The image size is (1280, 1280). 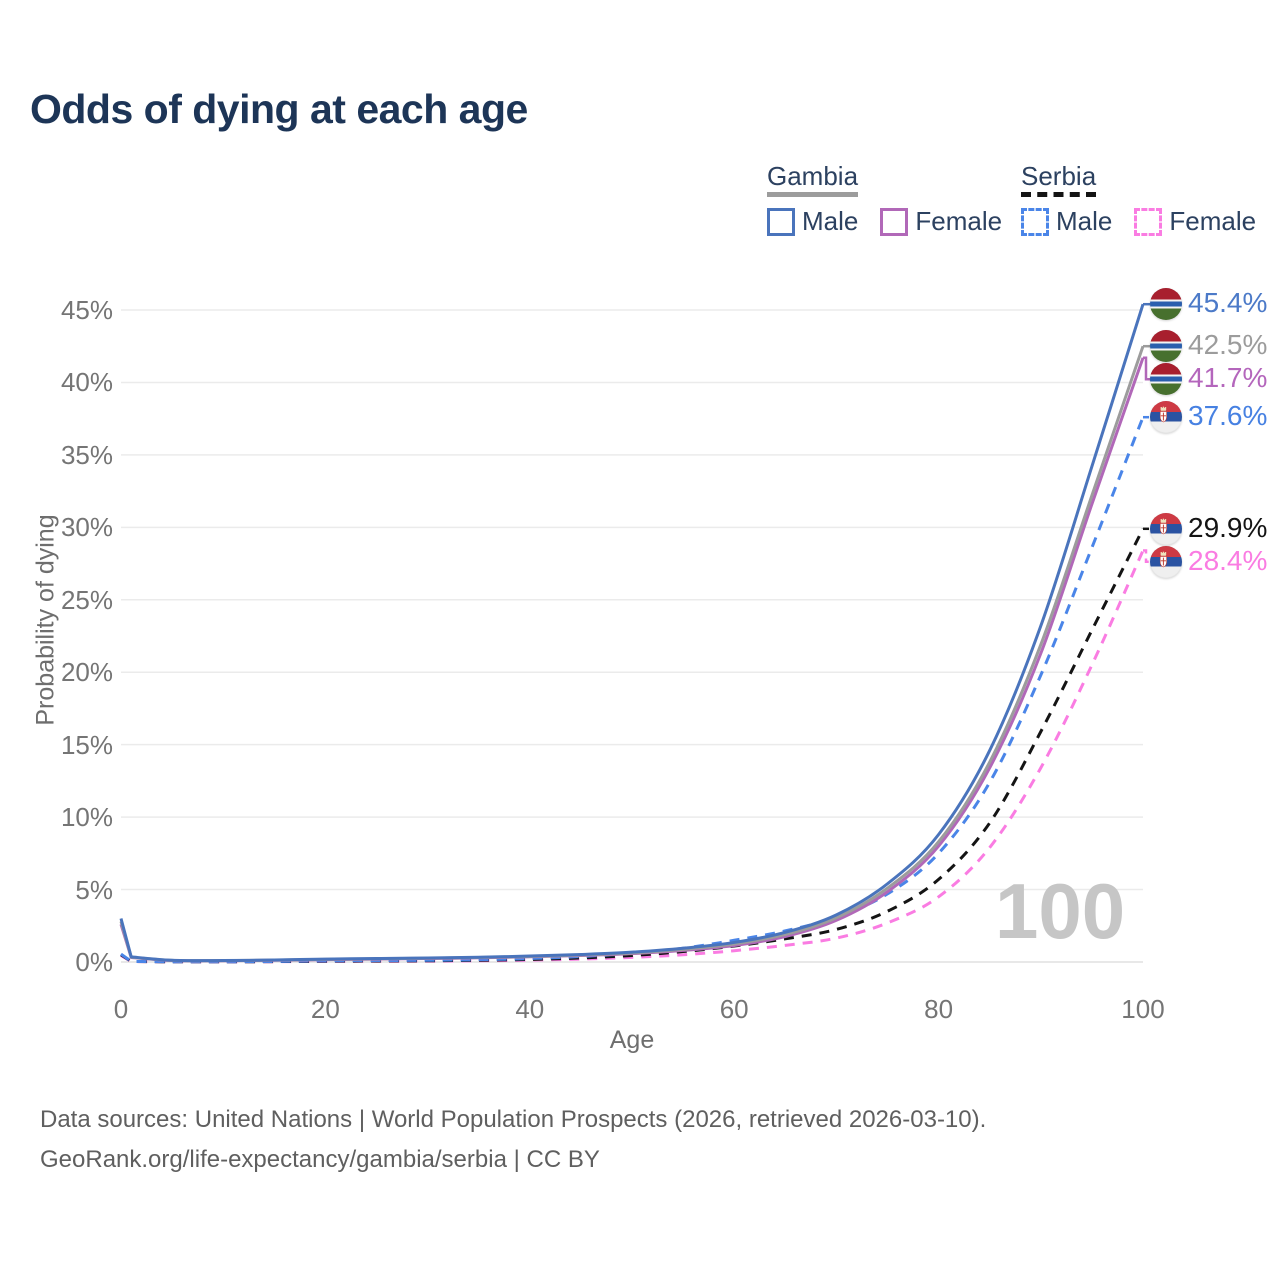 What do you see at coordinates (1146, 368) in the screenshot?
I see `leader-line-gambia-female` at bounding box center [1146, 368].